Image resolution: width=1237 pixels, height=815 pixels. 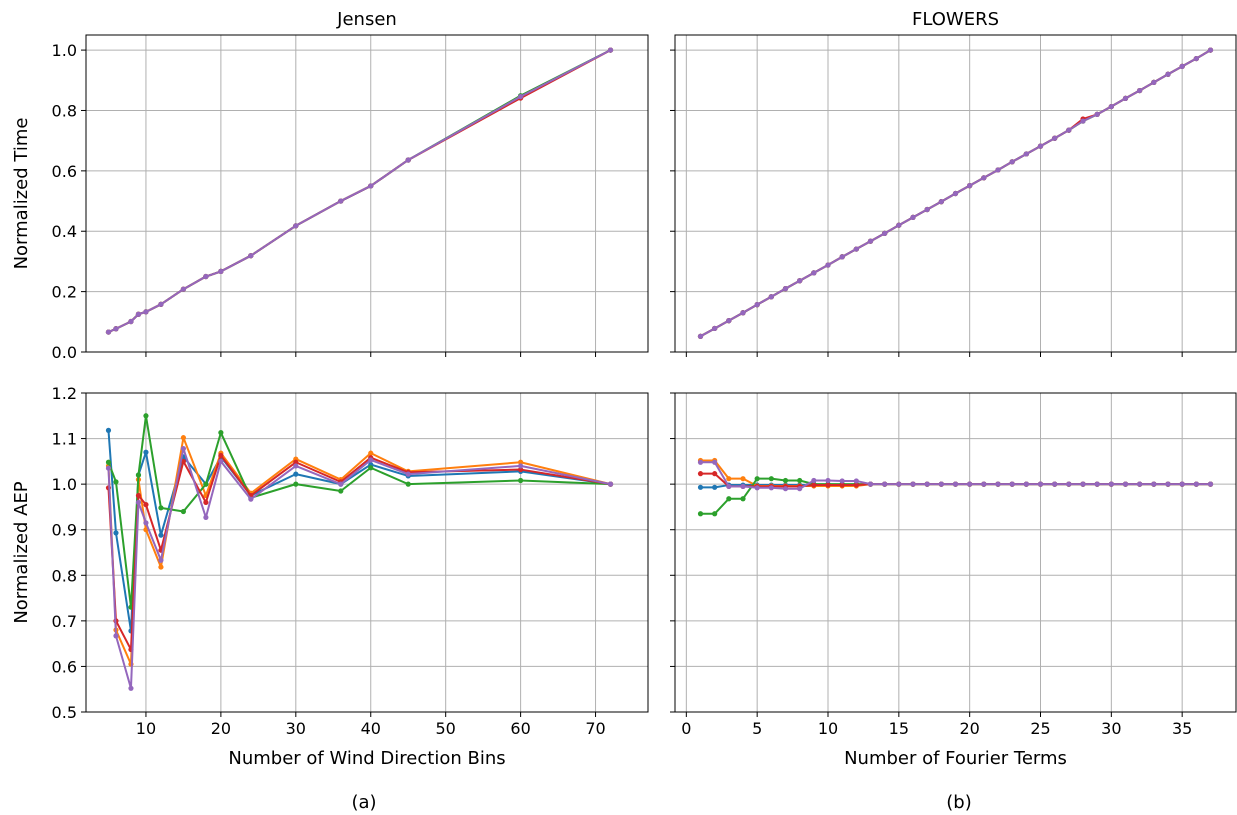 What do you see at coordinates (21, 194) in the screenshot?
I see `y-axis-label: Normalized Time` at bounding box center [21, 194].